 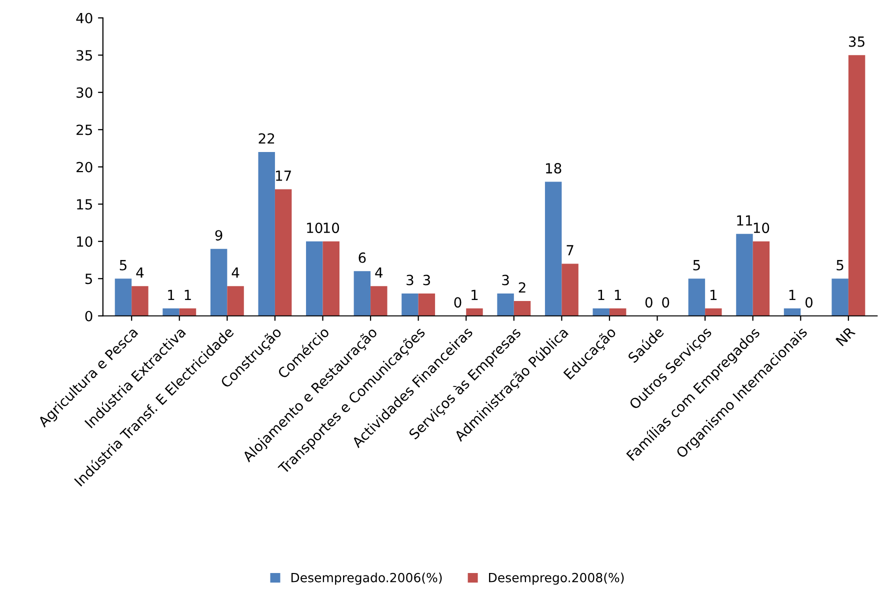 I want to click on y-tick-label: 0, so click(x=88, y=316).